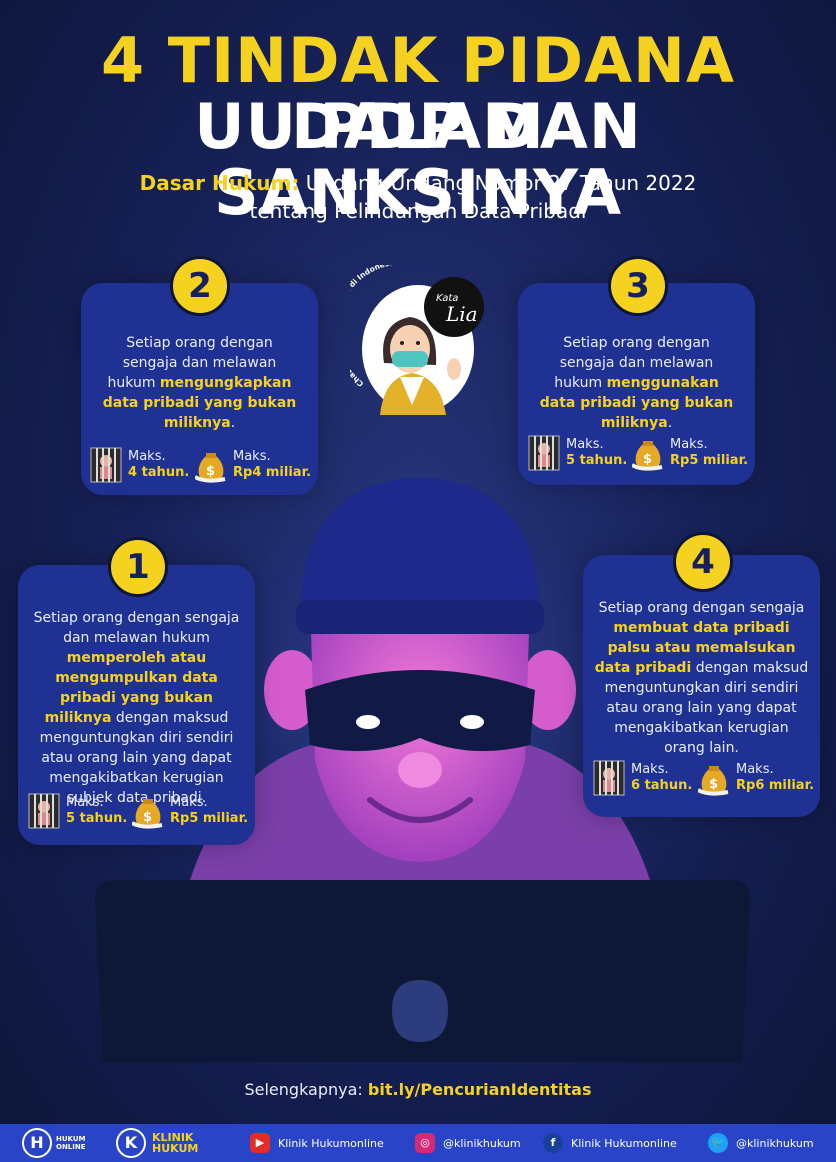  Describe the element at coordinates (97, 818) in the screenshot. I see `card-1-prison-value: 5 tahun.` at that location.